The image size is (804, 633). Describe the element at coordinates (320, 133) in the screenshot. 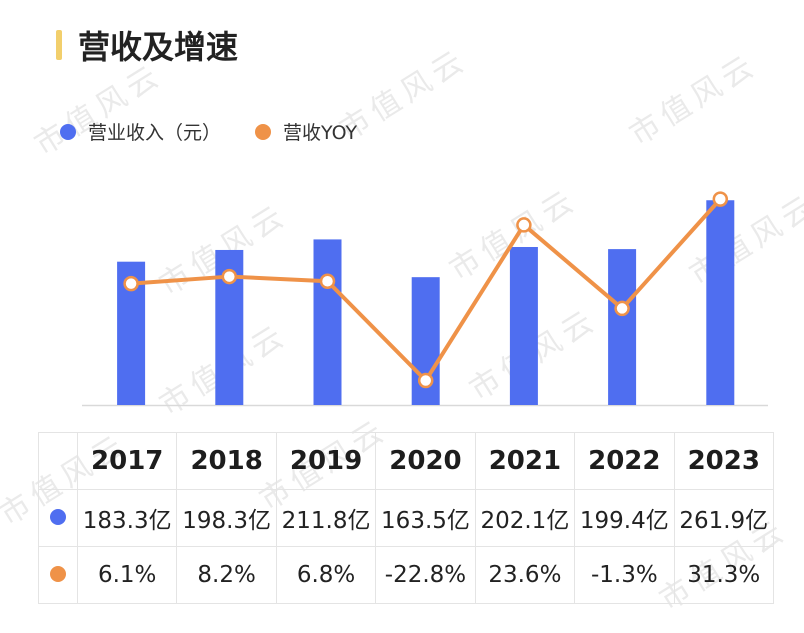

I see `legend-label-yoy: 营收YOY` at that location.